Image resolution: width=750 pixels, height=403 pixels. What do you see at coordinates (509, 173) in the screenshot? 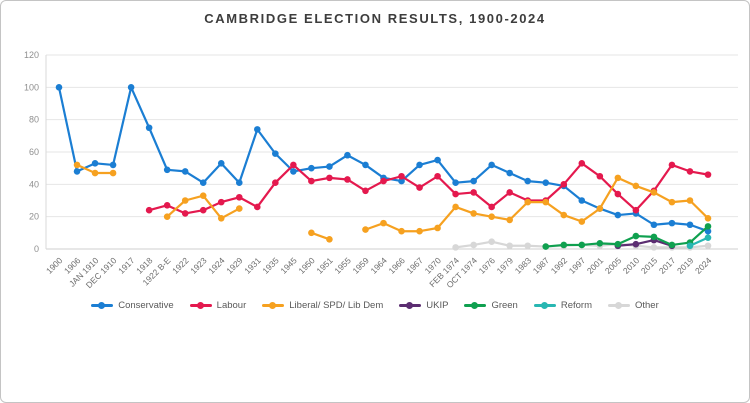
I see `data-point-conservative-1979` at bounding box center [509, 173].